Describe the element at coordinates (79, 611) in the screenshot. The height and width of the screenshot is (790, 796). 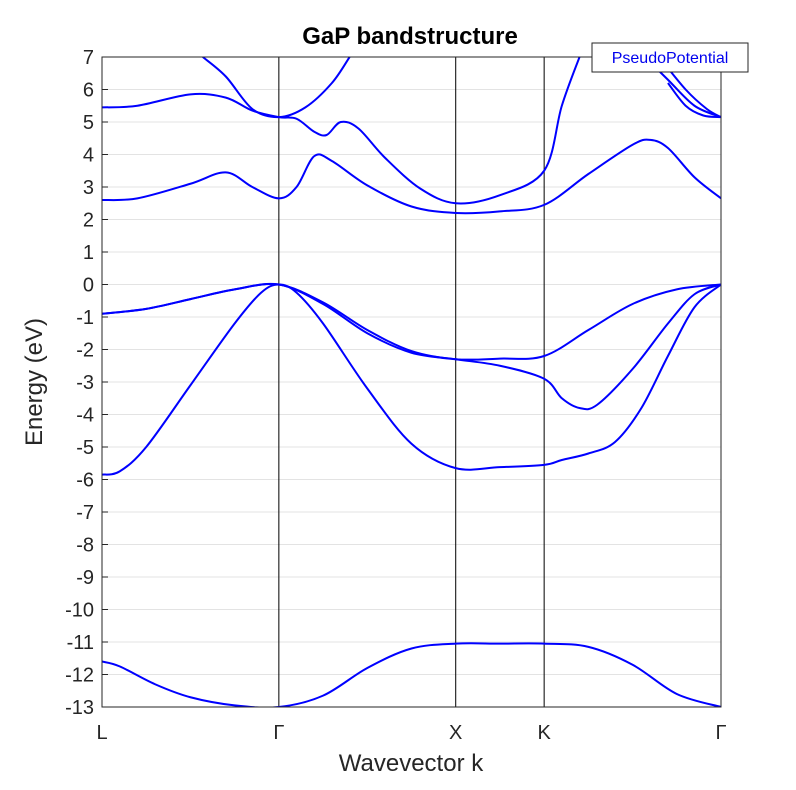
I see `y-tick-label: -10` at that location.